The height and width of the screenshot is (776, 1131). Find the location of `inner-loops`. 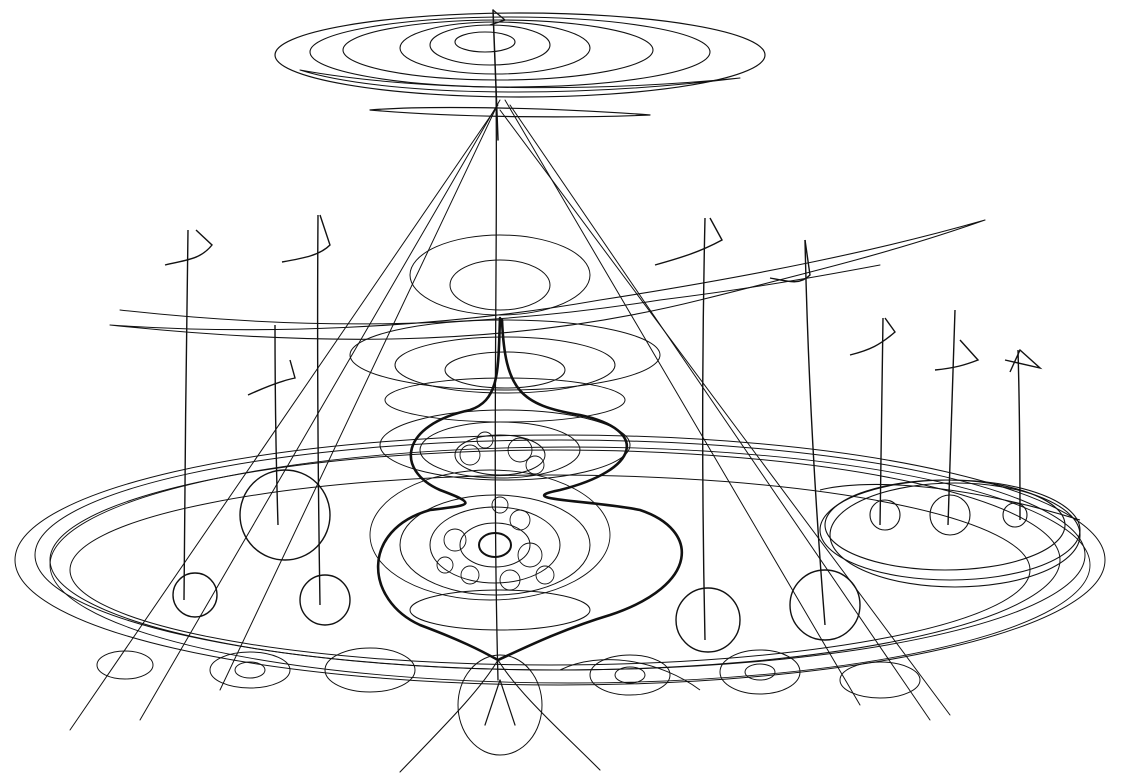

inner-loops is located at coordinates (495, 511).